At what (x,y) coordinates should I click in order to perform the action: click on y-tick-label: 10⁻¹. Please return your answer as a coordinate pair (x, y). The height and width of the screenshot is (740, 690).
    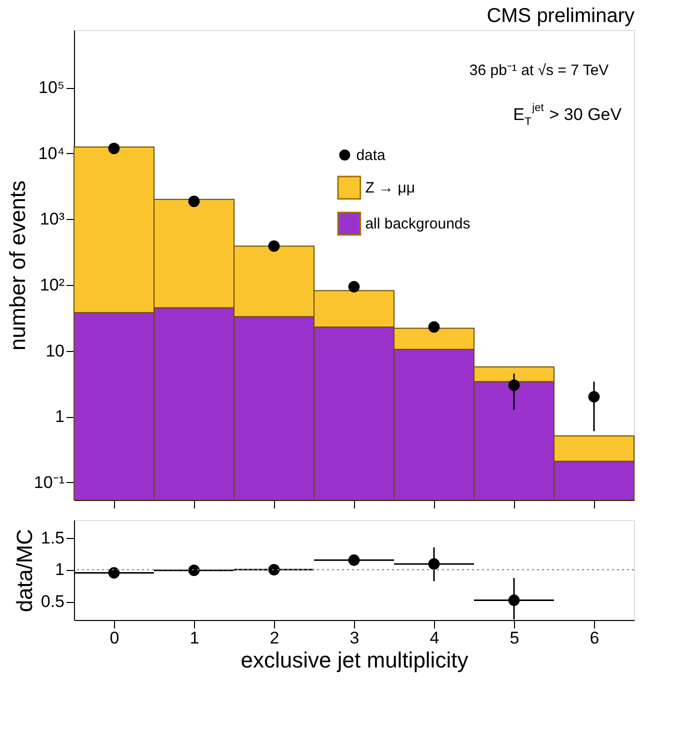
    Looking at the image, I should click on (49, 482).